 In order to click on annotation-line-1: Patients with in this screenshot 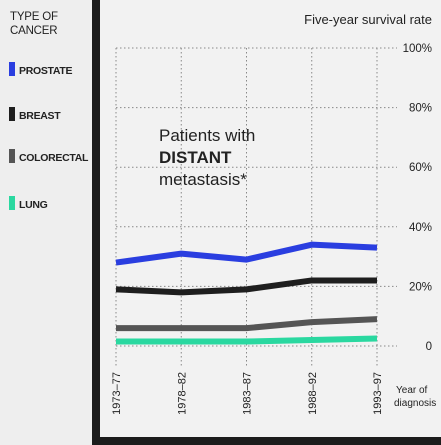, I will do `click(207, 135)`.